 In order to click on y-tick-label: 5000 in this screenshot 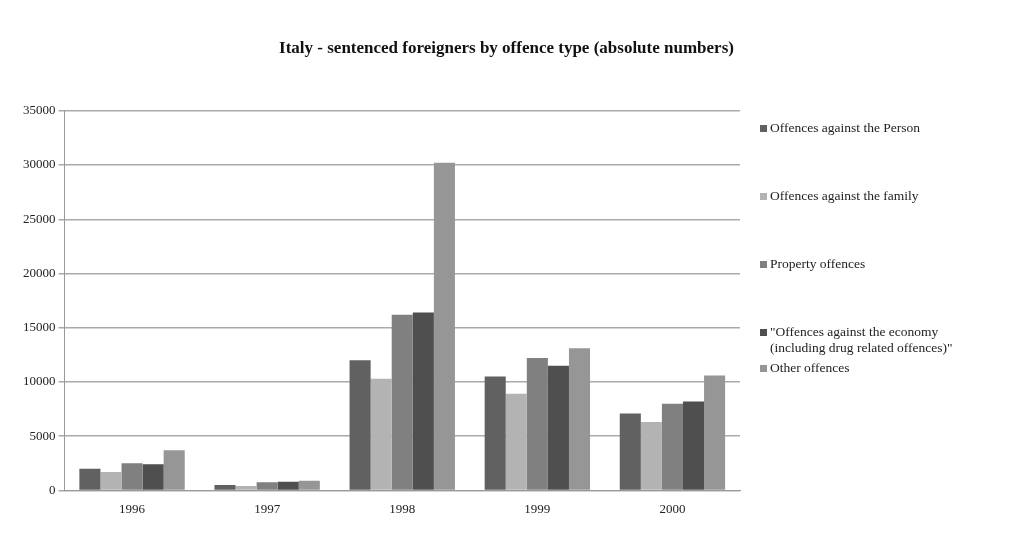, I will do `click(42, 435)`.